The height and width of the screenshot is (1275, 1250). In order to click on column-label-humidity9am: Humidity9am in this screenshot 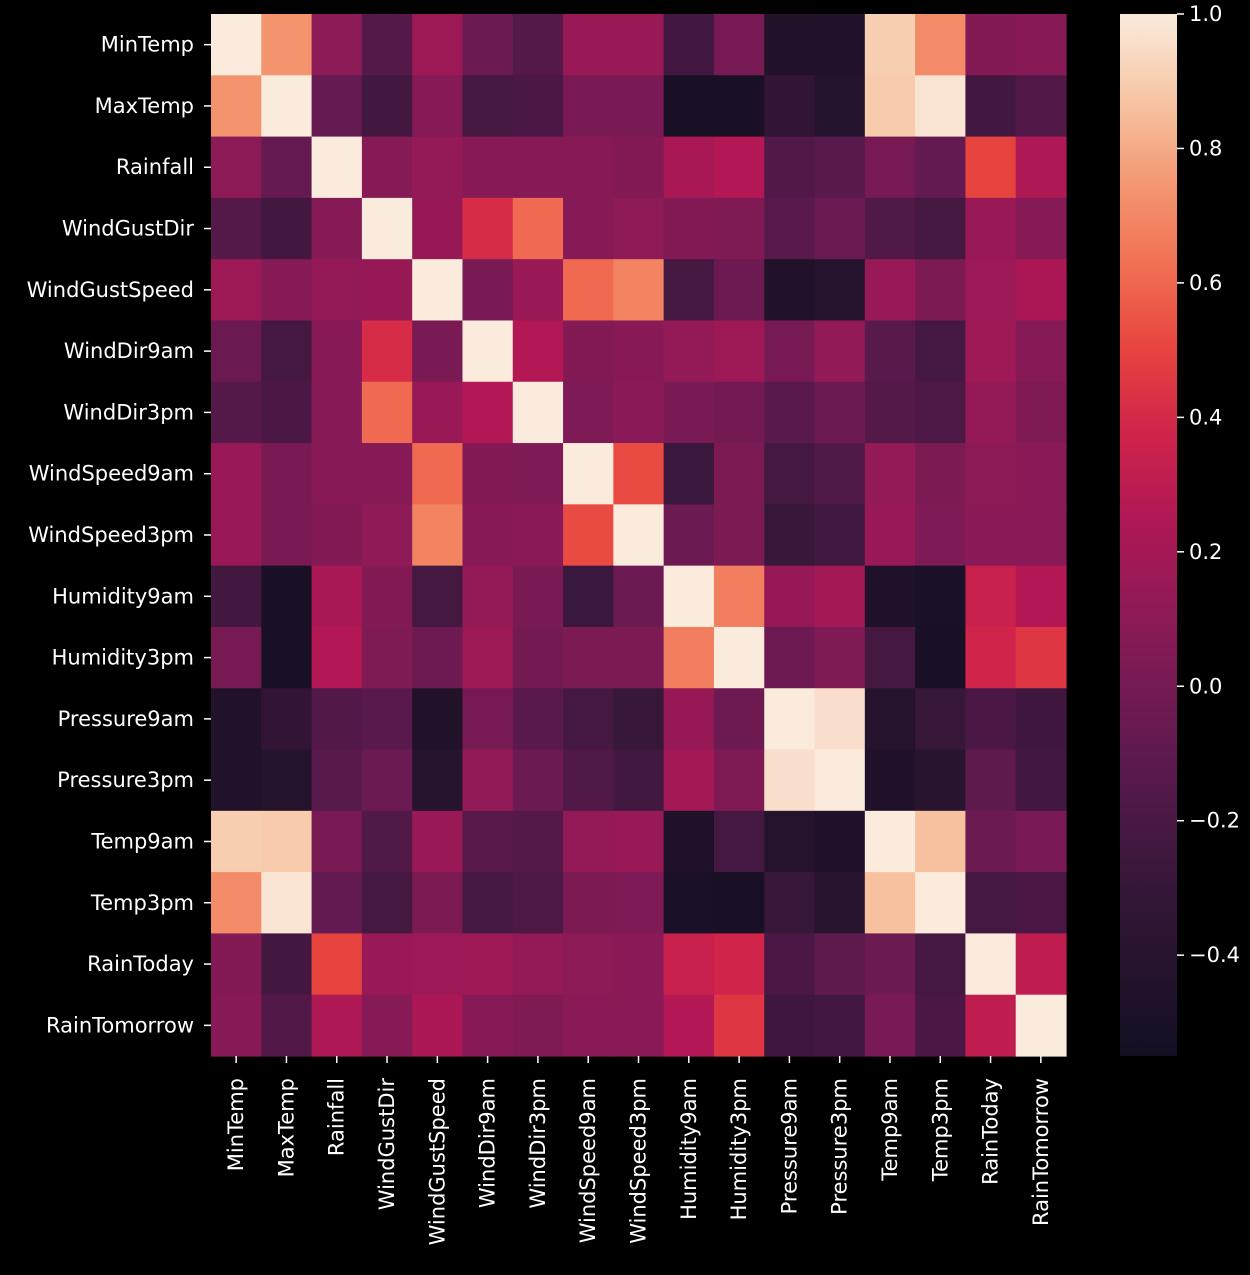, I will do `click(689, 1149)`.